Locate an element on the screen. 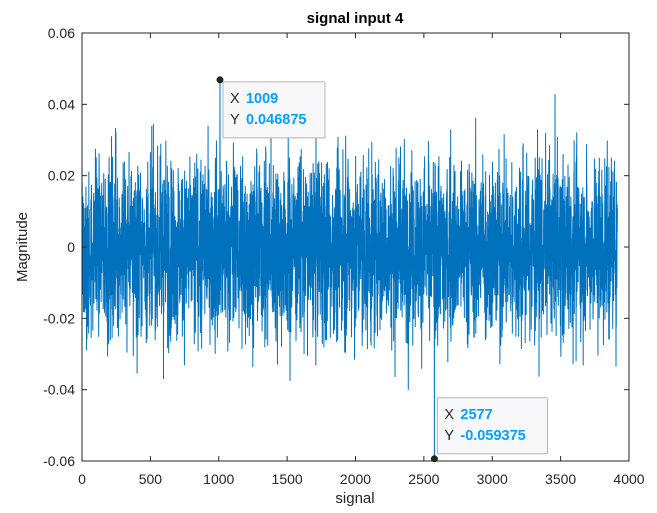  y-tick-label: 0.02 is located at coordinates (61, 176).